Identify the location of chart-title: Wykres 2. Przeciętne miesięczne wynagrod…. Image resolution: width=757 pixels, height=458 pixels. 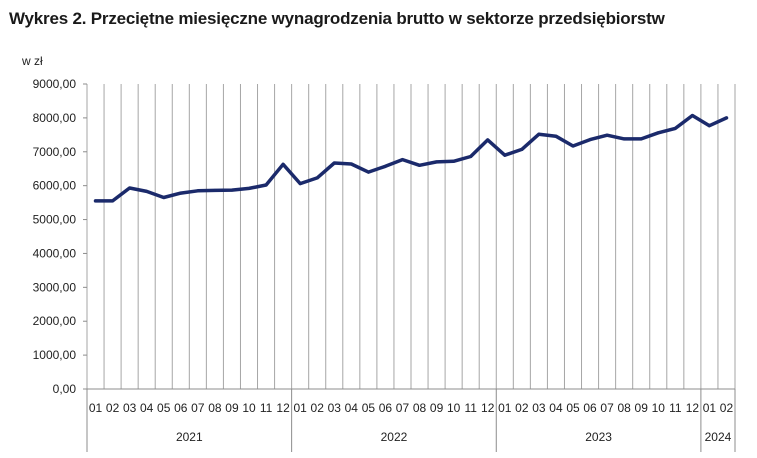
(337, 18).